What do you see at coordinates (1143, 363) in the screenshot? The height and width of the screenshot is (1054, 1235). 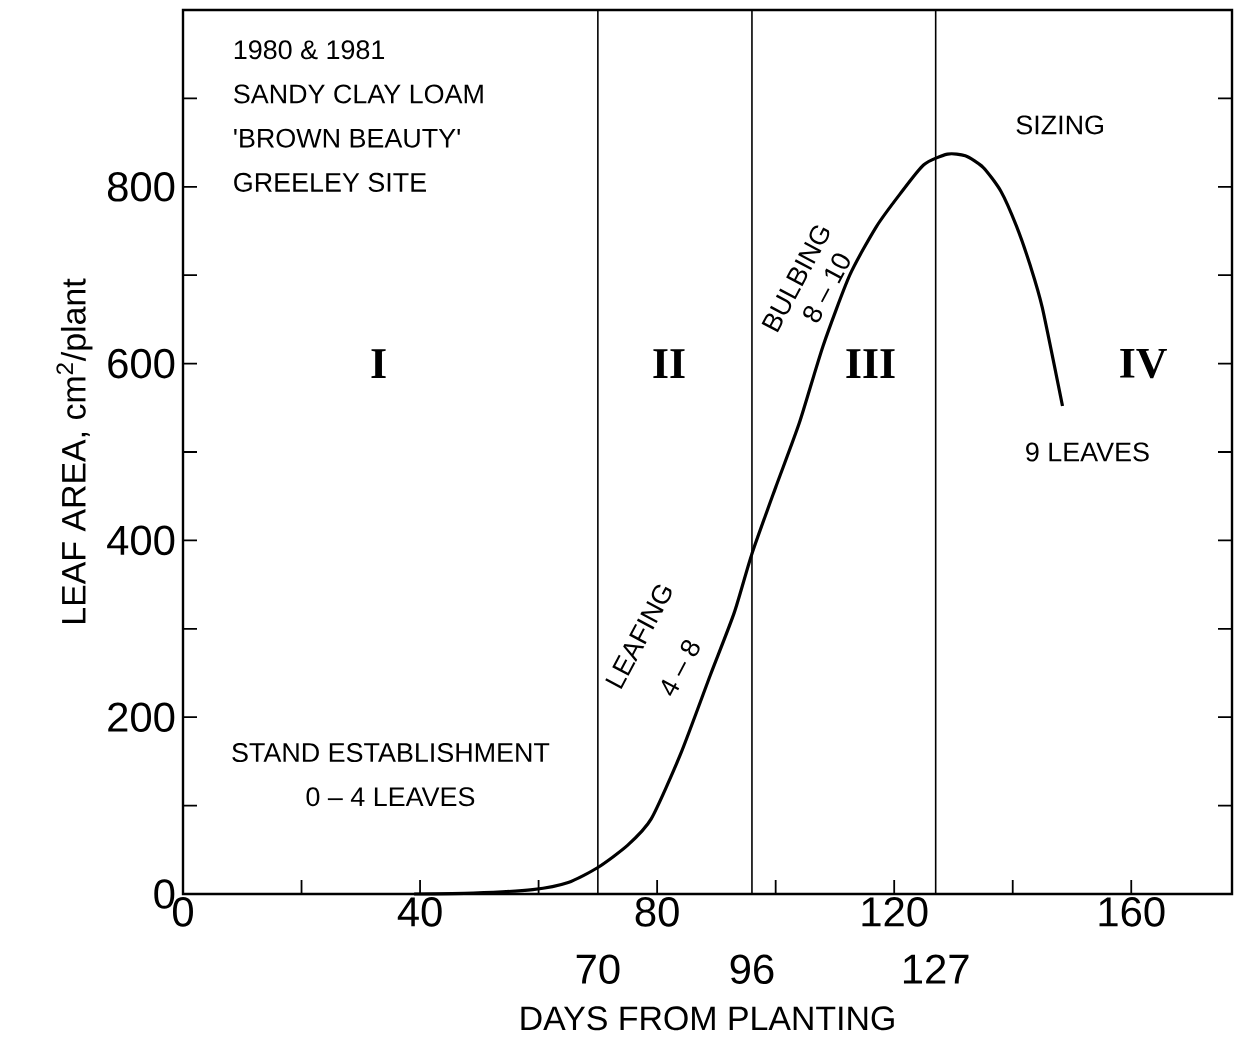 I see `annotation: IV` at bounding box center [1143, 363].